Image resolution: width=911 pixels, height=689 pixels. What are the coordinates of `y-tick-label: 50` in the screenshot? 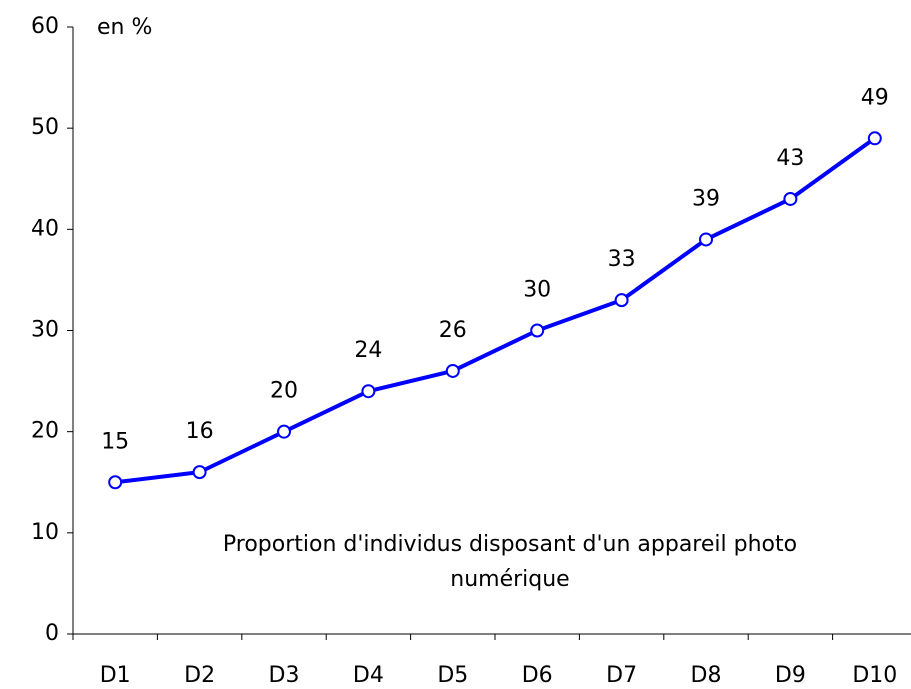 It's located at (45, 127).